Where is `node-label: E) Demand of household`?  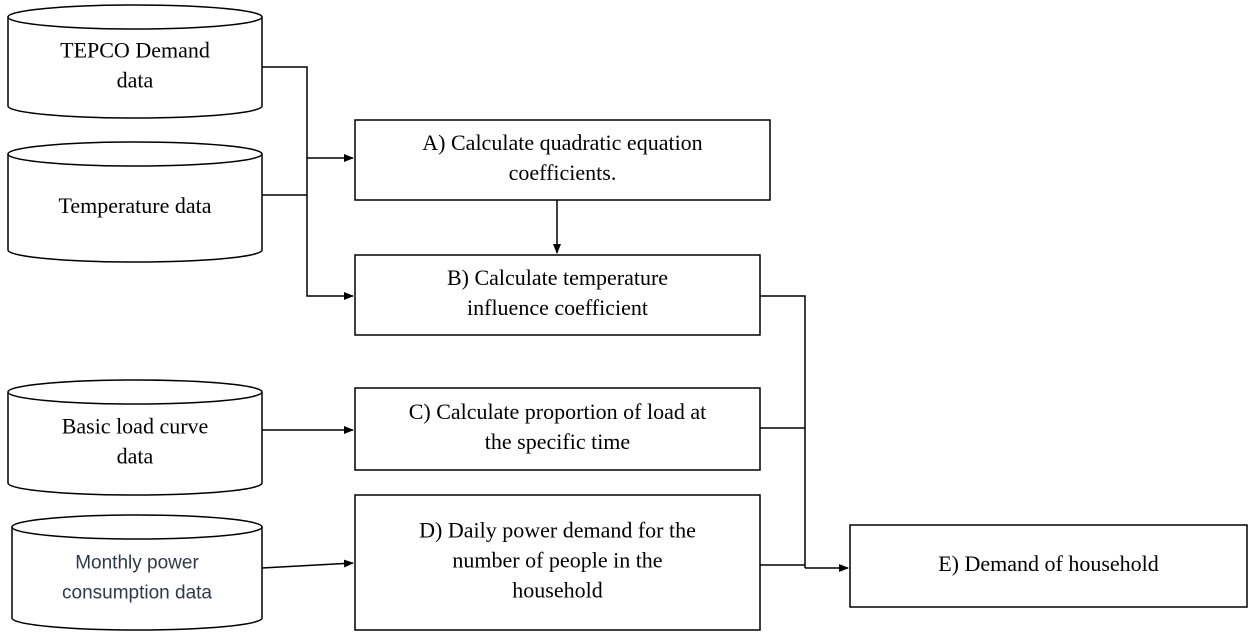
node-label: E) Demand of household is located at coordinates (1048, 563).